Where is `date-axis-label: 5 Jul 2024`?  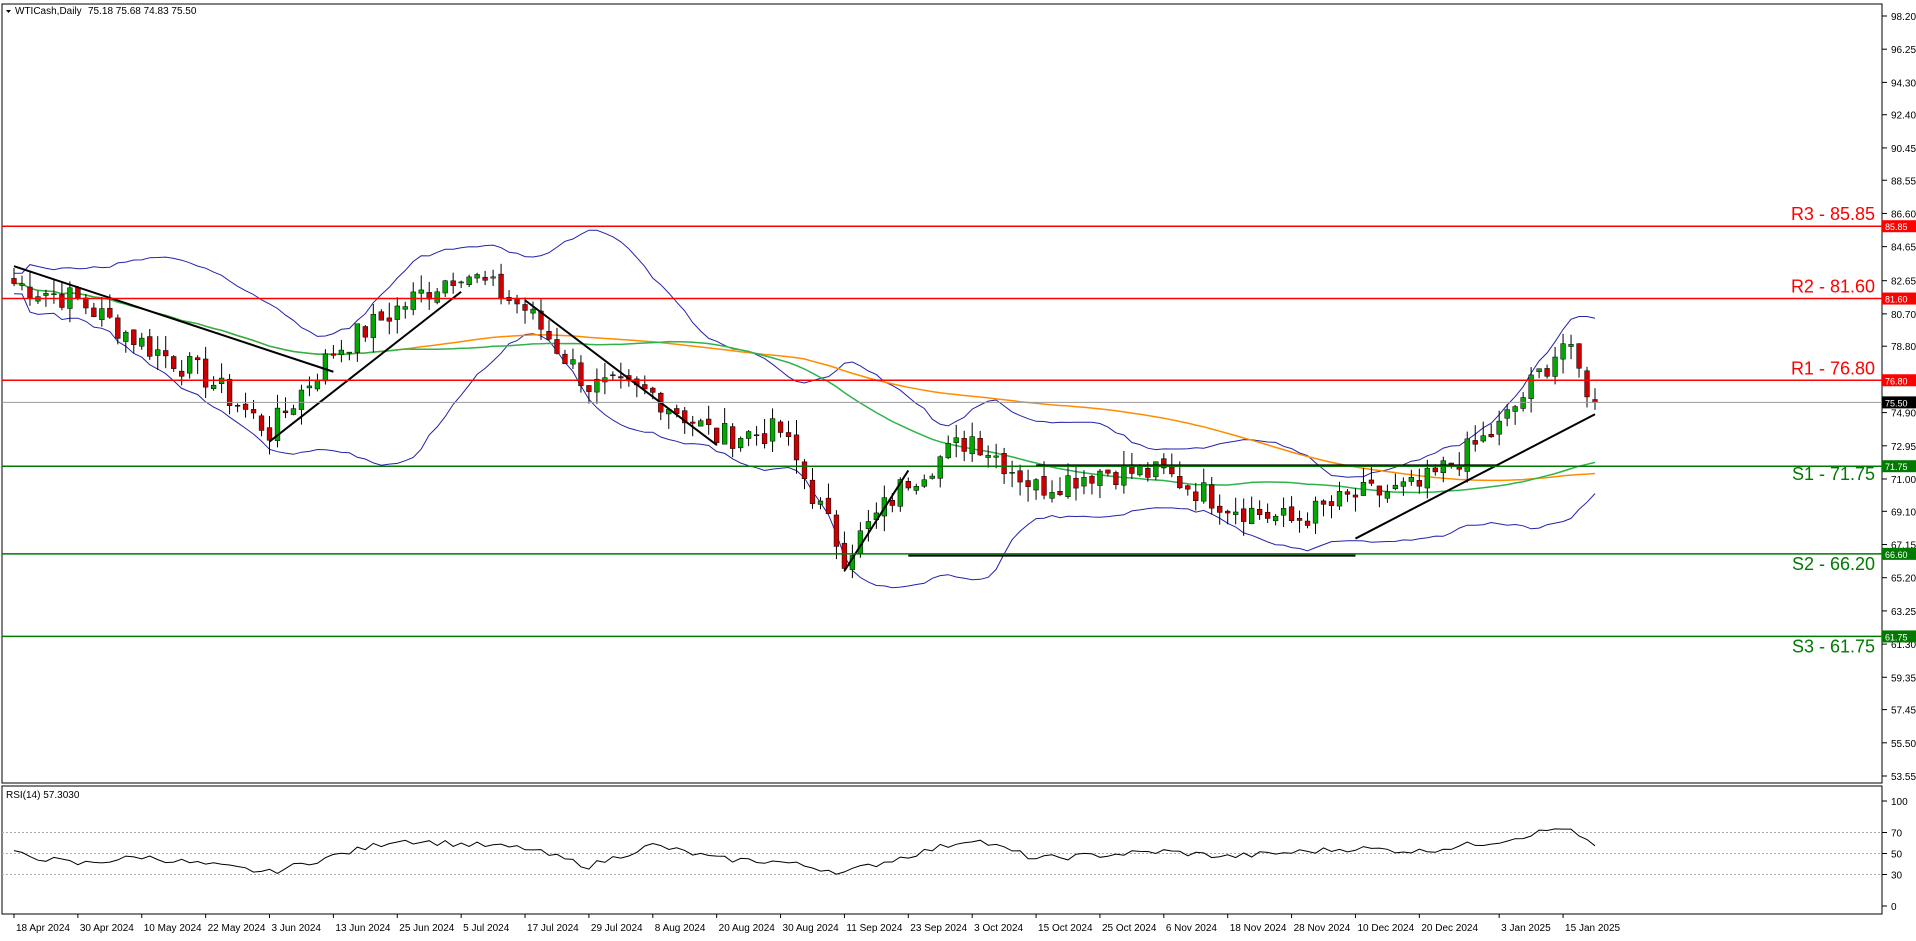
date-axis-label: 5 Jul 2024 is located at coordinates (486, 928).